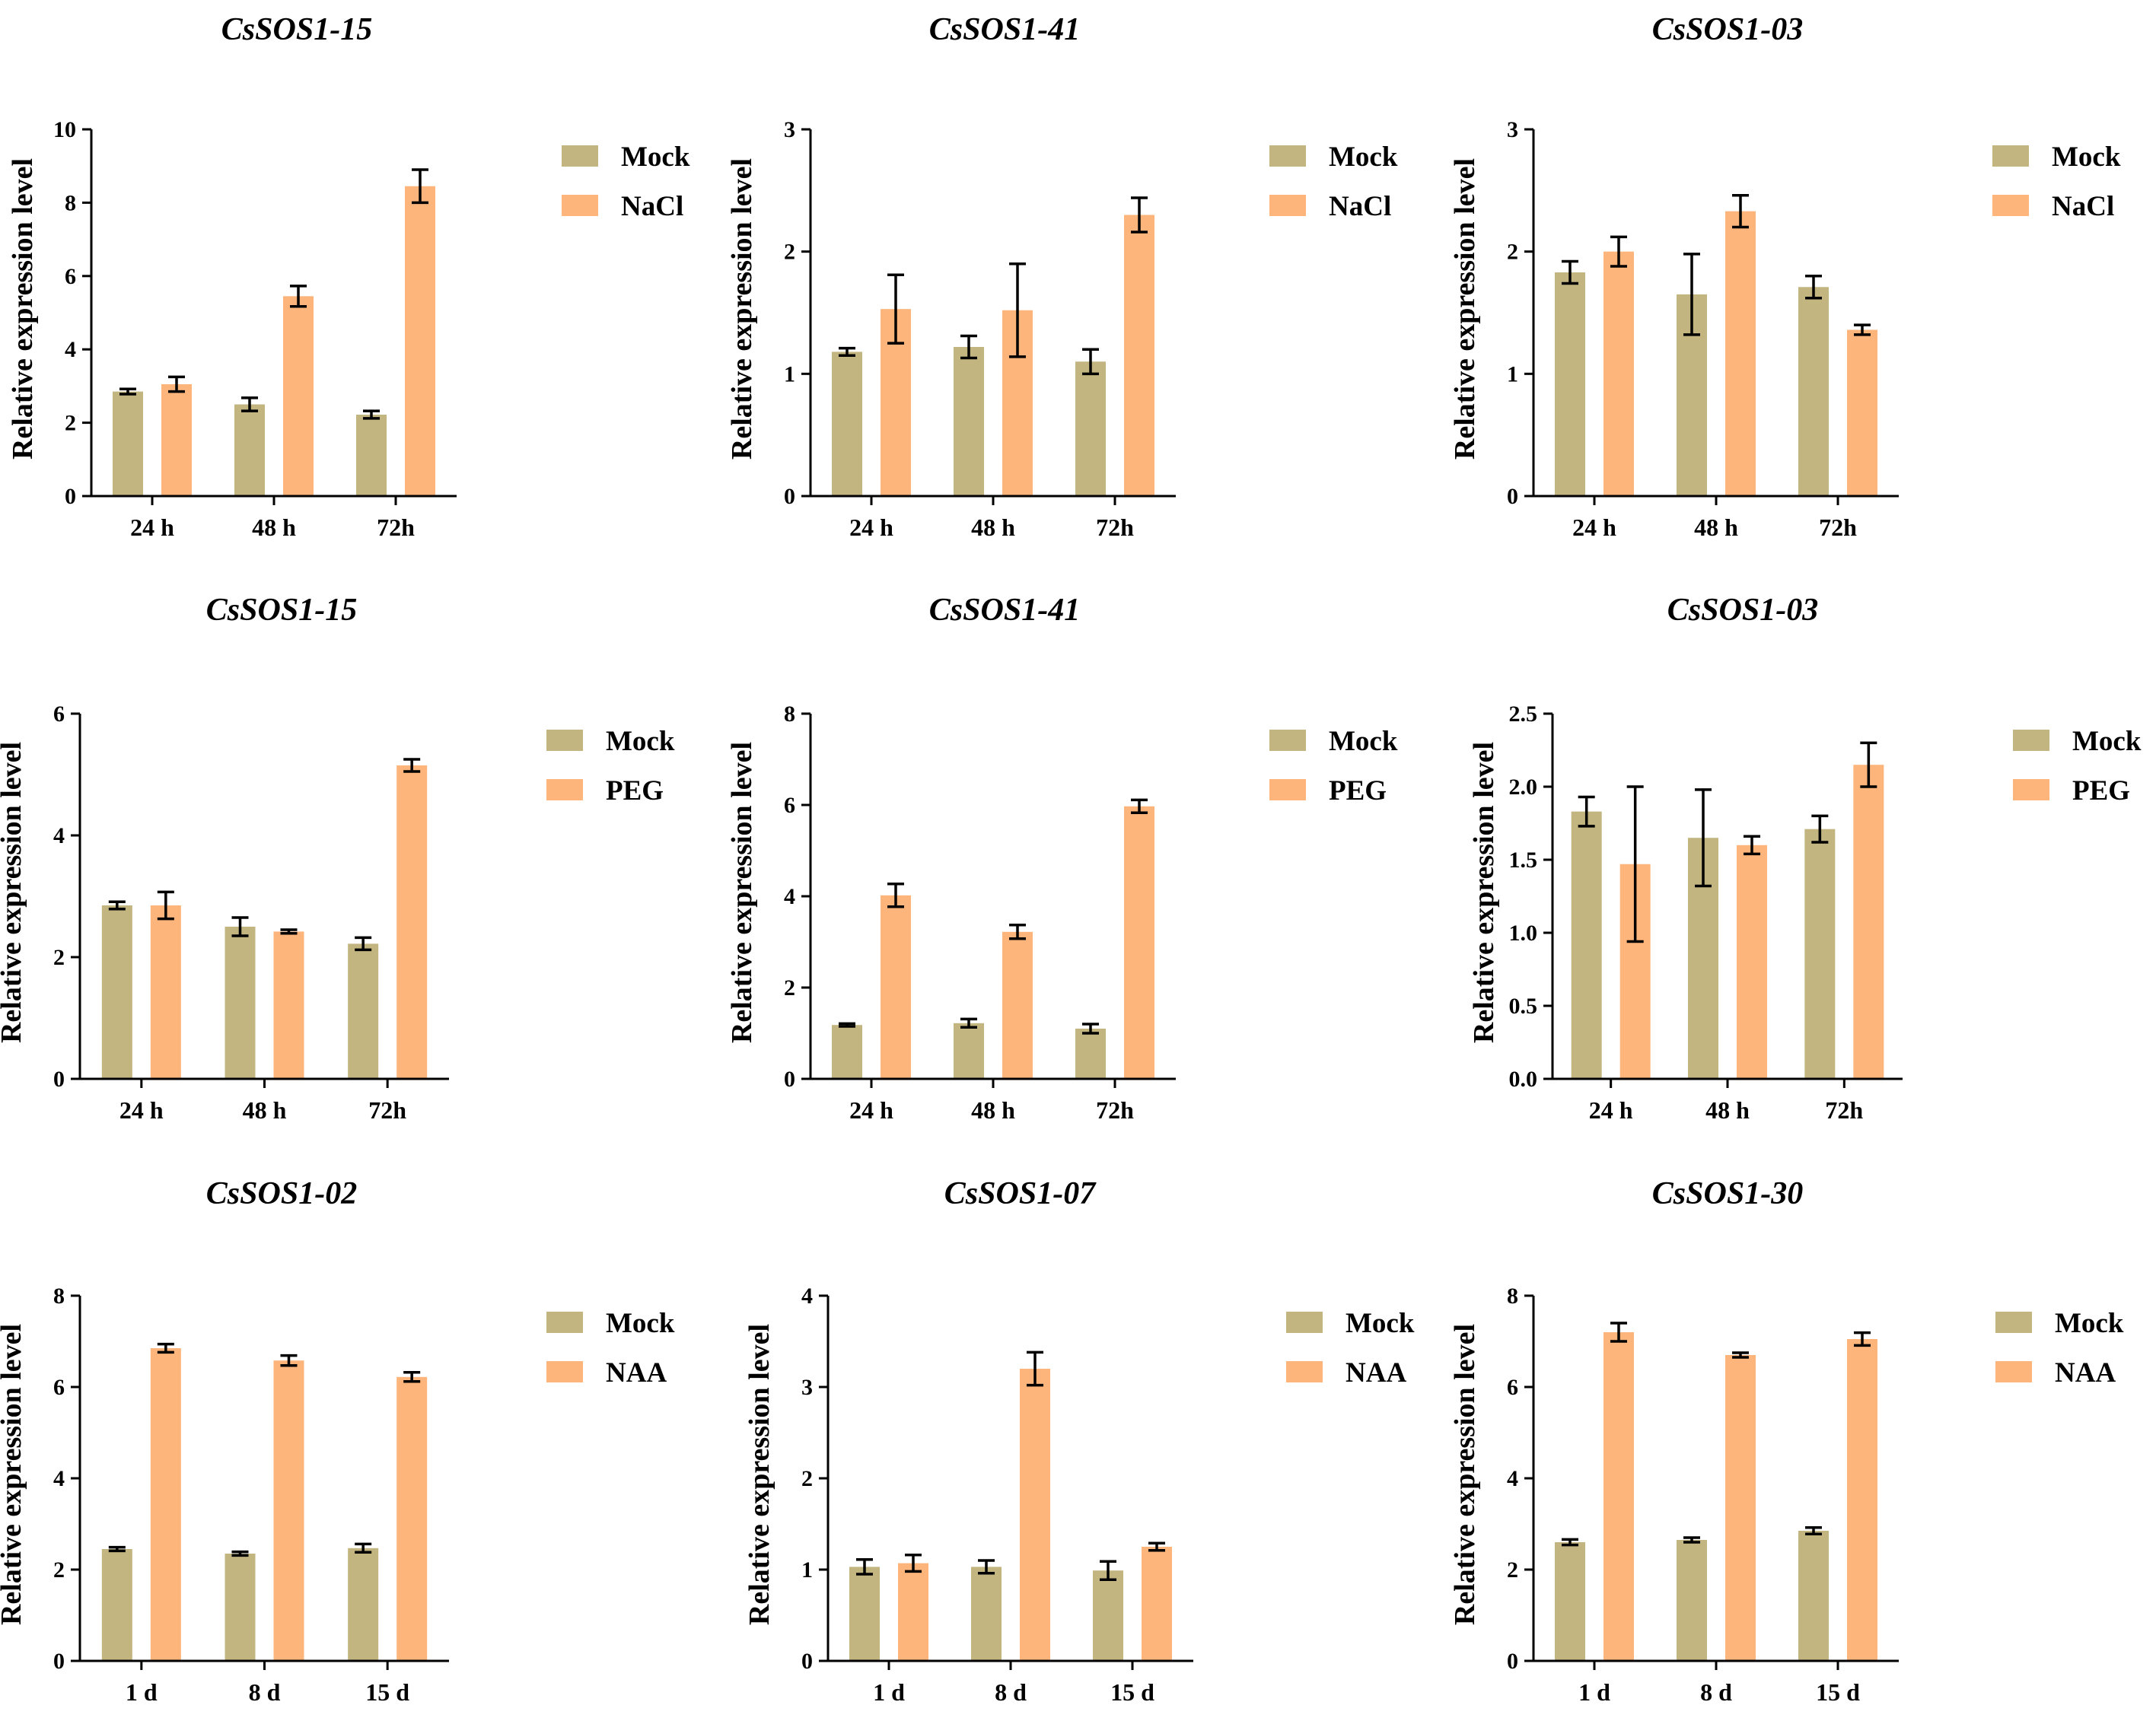 The height and width of the screenshot is (1721, 2156). What do you see at coordinates (2031, 789) in the screenshot?
I see `legend-swatch-peg` at bounding box center [2031, 789].